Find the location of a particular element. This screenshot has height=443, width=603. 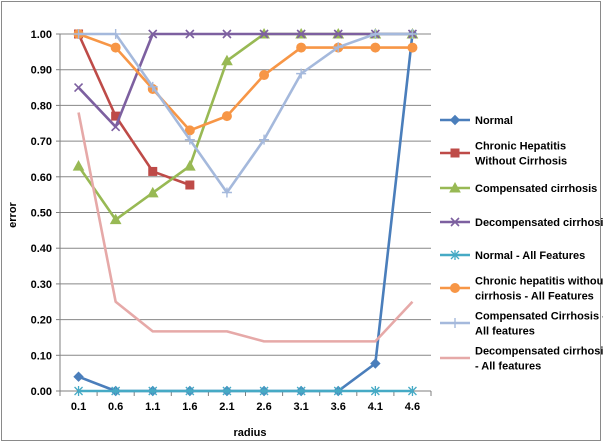

legend-item: Decompensated cirrhosis - All features is located at coordinates (521, 359).